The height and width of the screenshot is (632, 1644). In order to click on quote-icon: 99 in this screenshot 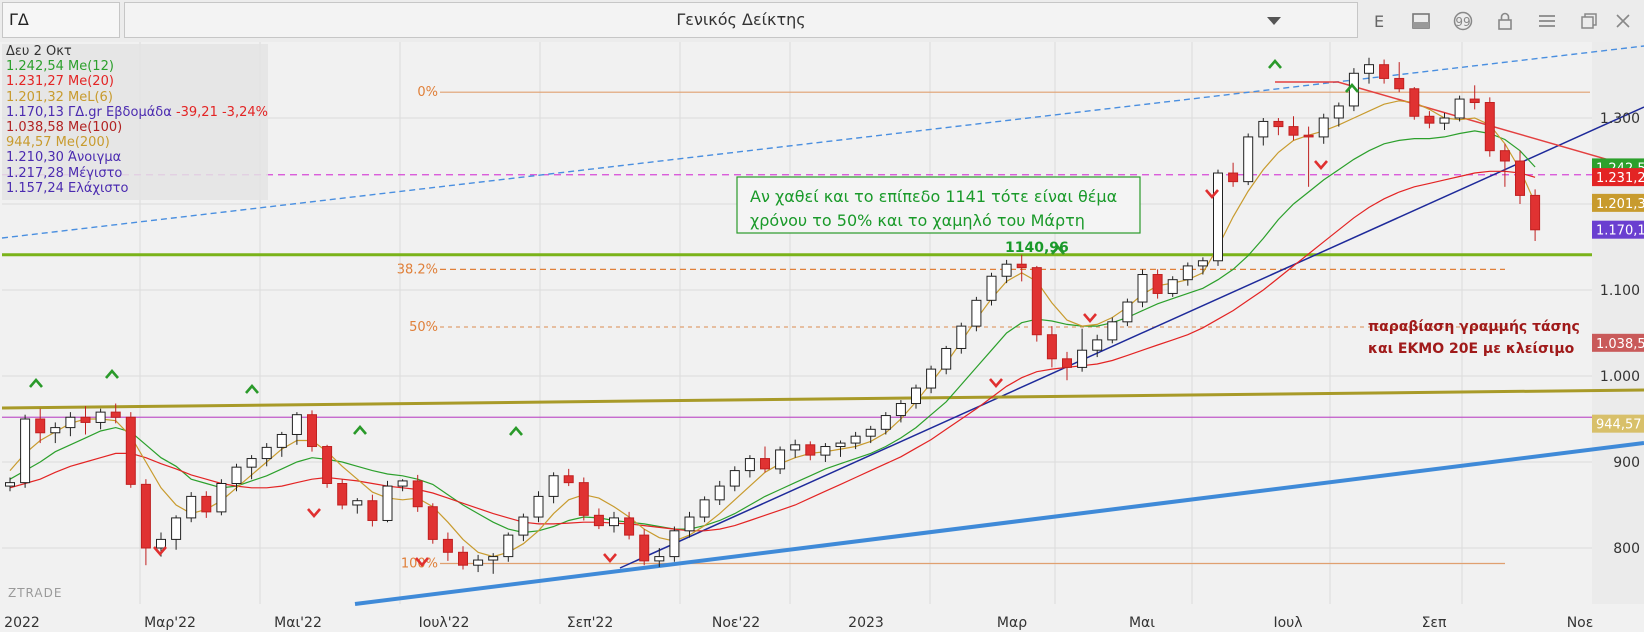, I will do `click(1463, 21)`.